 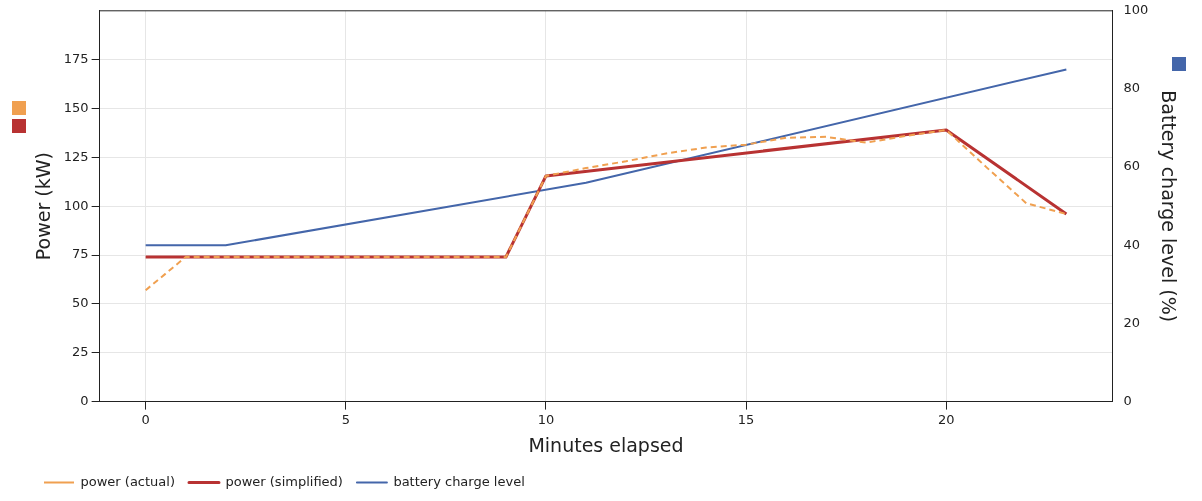 I want to click on y2-tick-label: 100, so click(x=1136, y=10).